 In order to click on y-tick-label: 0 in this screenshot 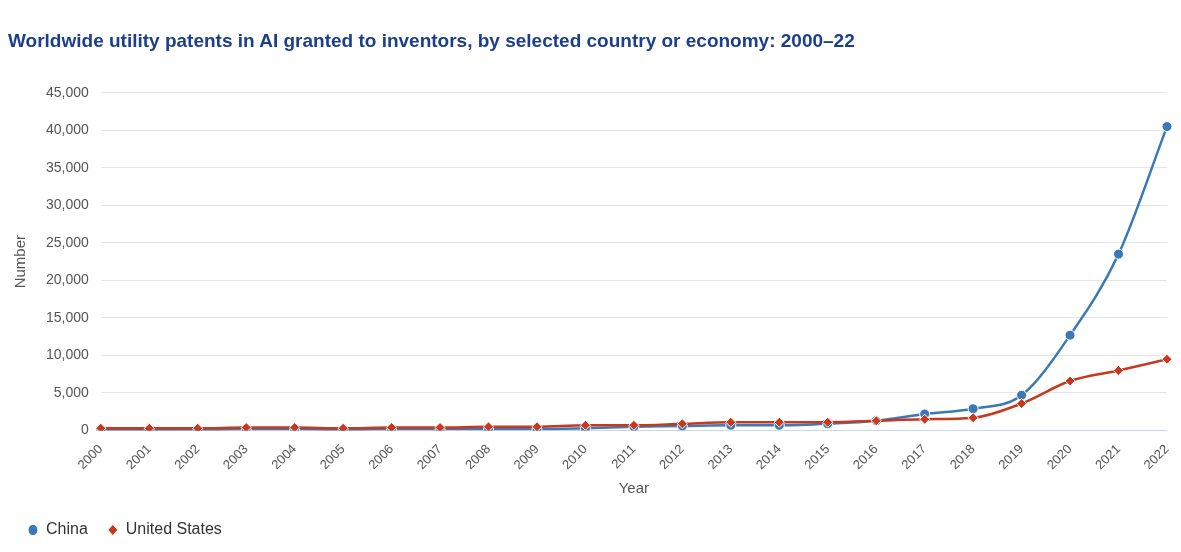, I will do `click(85, 429)`.